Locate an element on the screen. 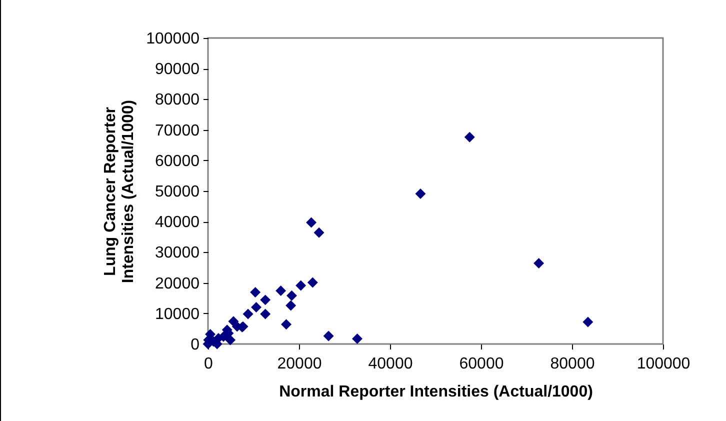 The image size is (726, 421). x-tick-label: 60000 is located at coordinates (481, 364).